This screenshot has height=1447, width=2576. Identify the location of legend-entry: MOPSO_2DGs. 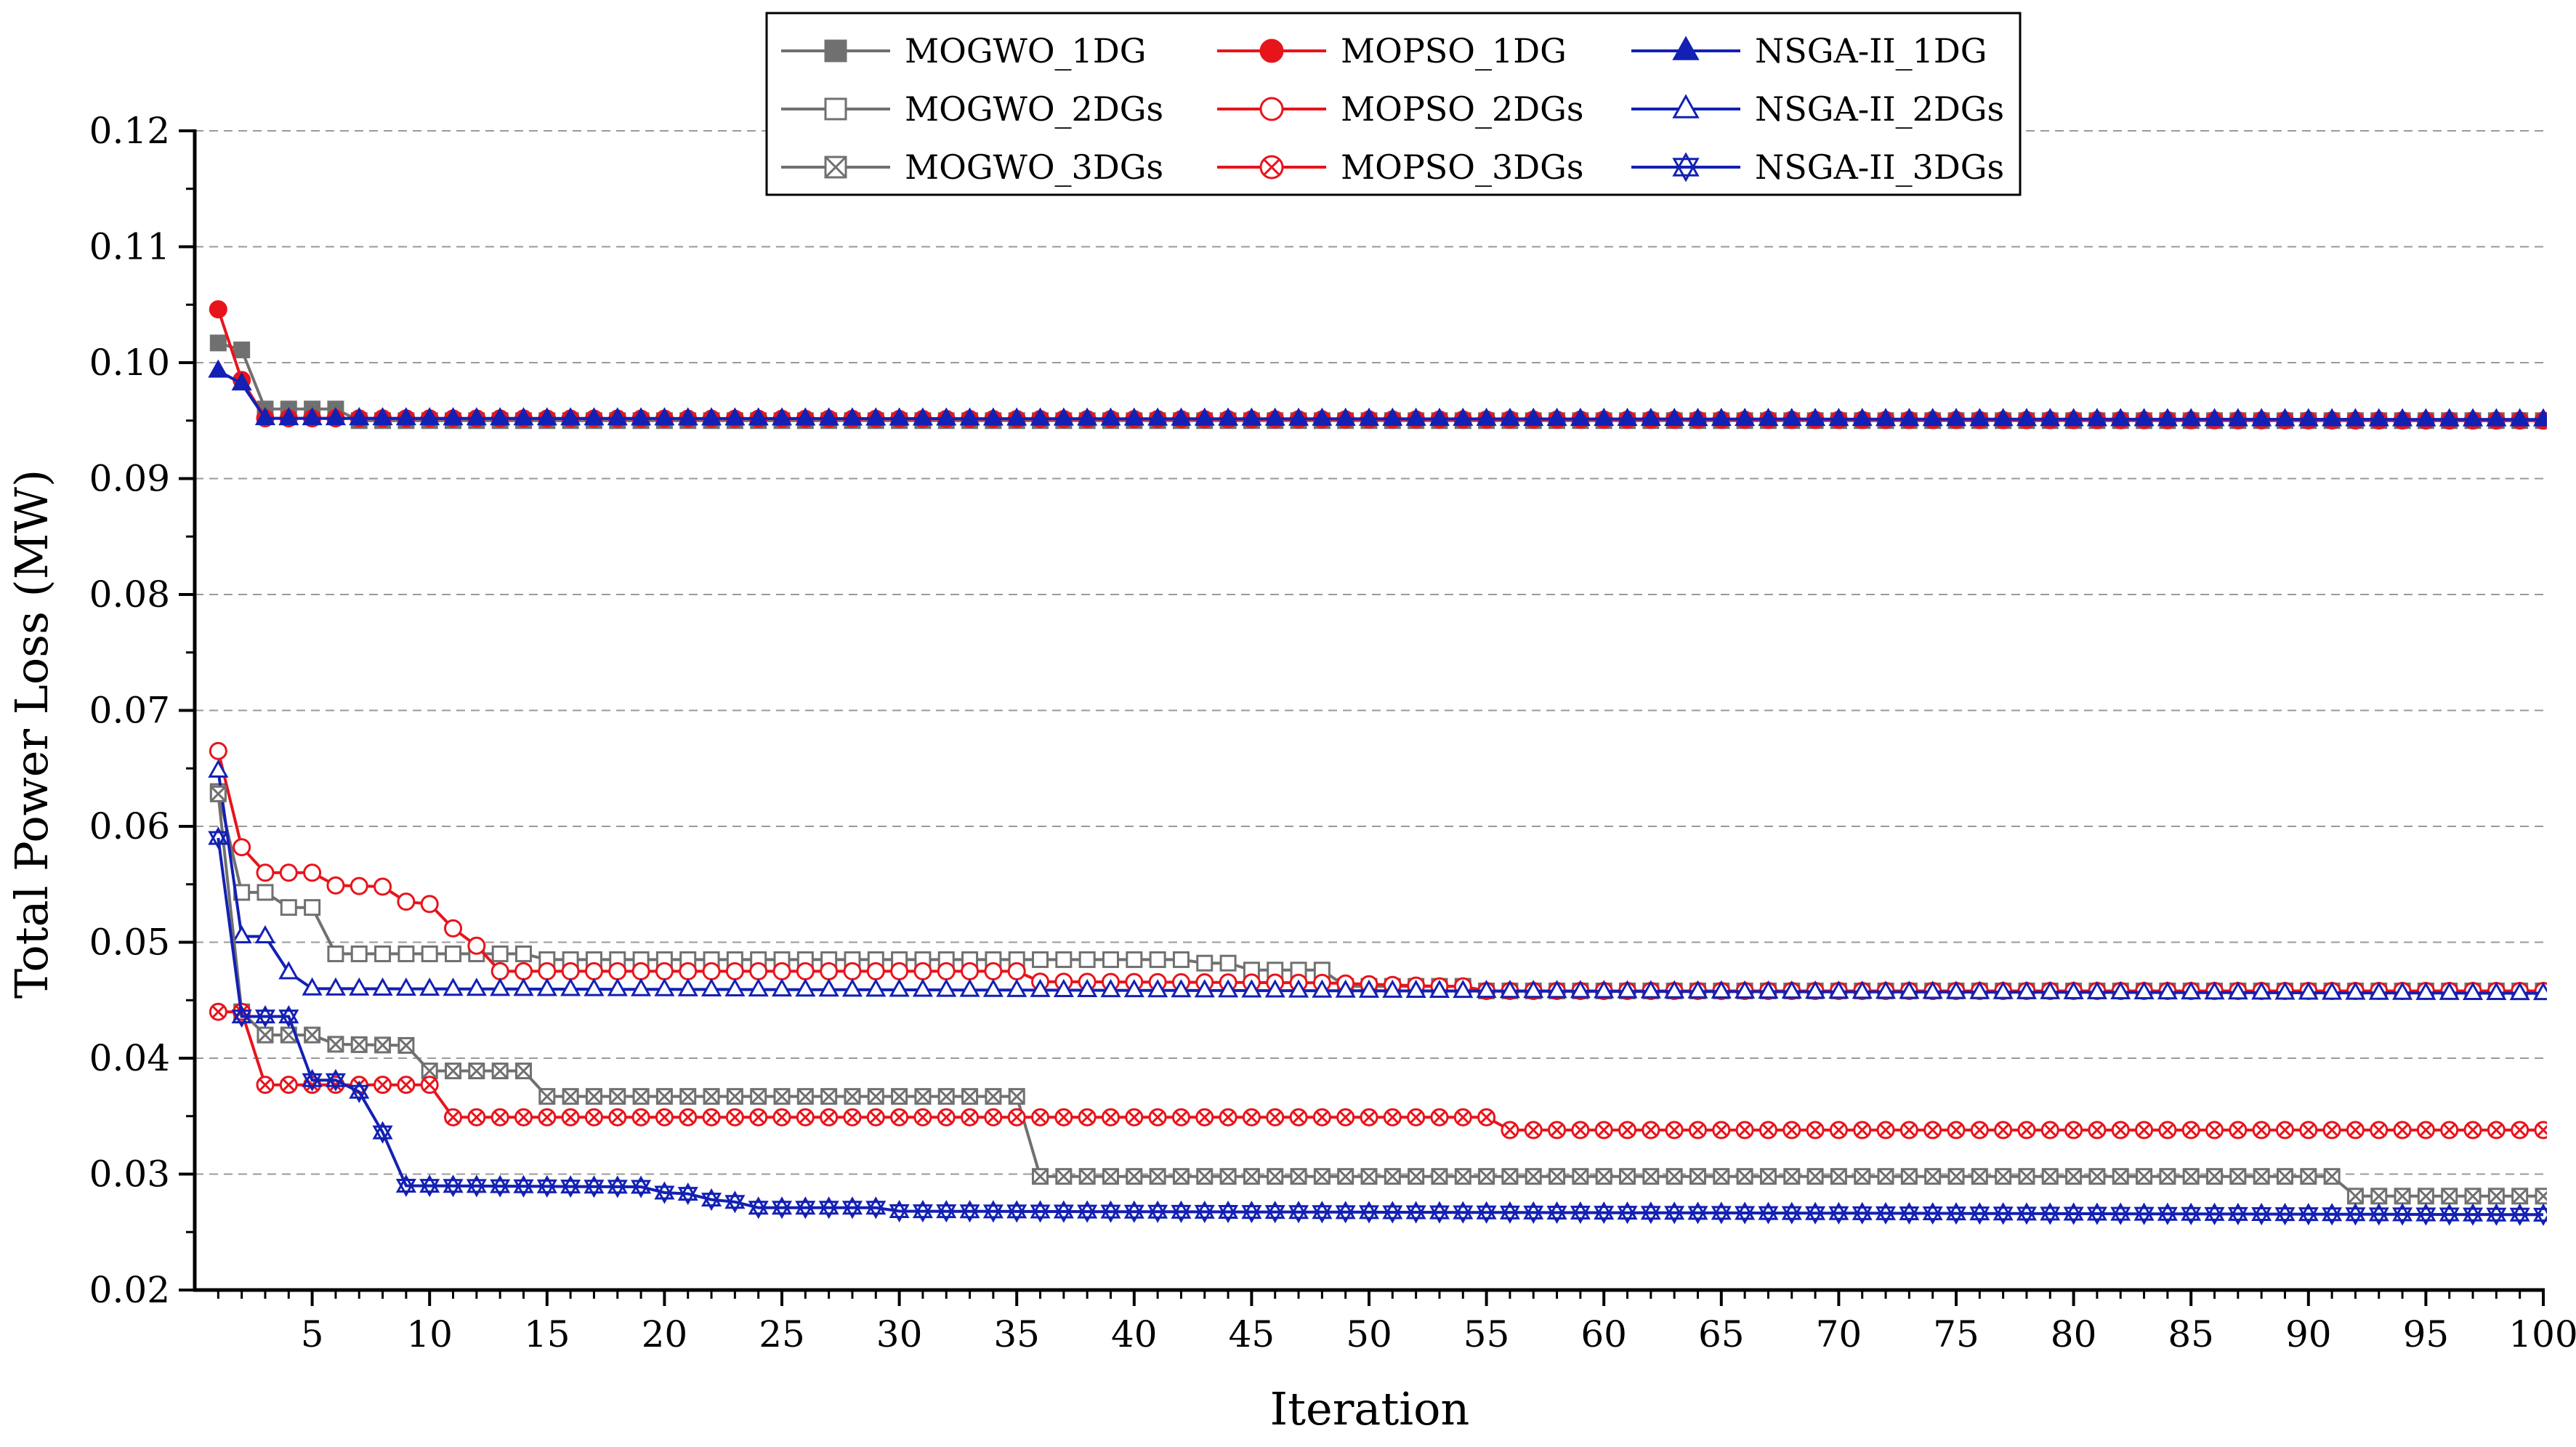
(1401, 109).